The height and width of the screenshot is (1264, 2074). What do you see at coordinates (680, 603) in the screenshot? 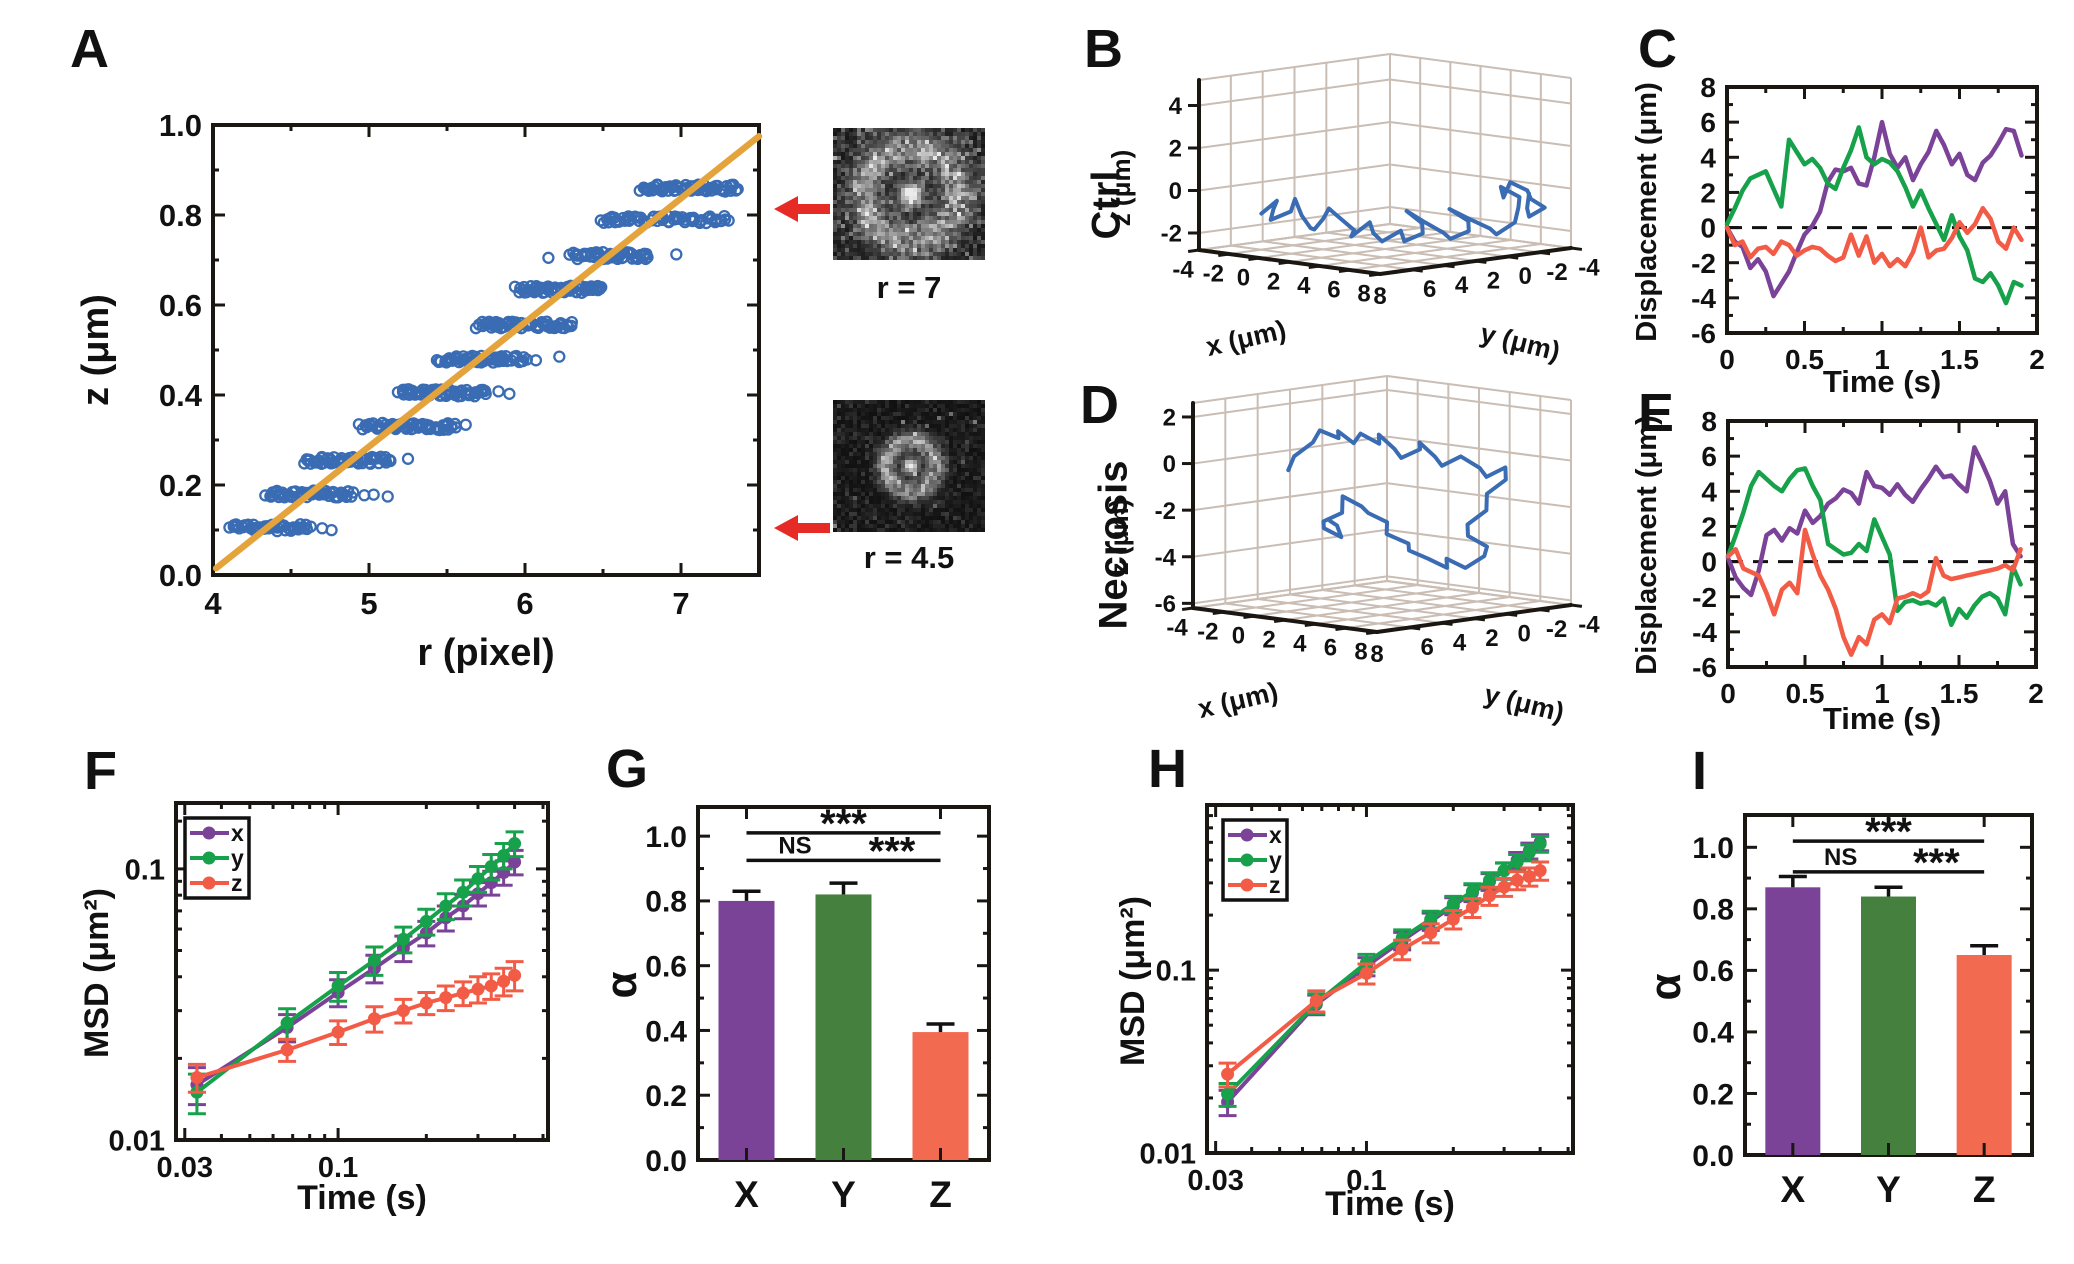
I see `svg-text: 7` at bounding box center [680, 603].